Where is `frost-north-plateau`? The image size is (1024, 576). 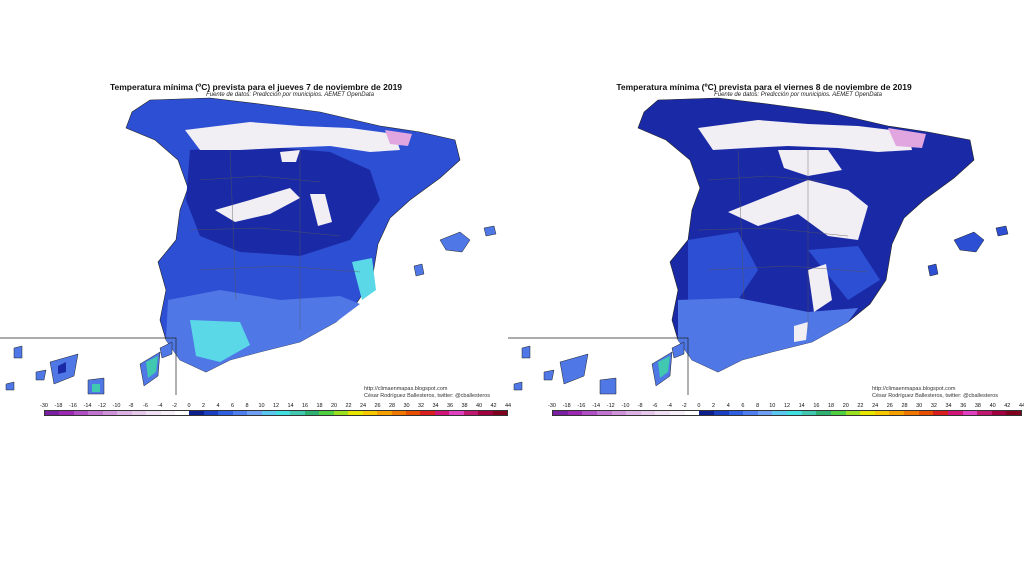
frost-north-plateau is located at coordinates (810, 163).